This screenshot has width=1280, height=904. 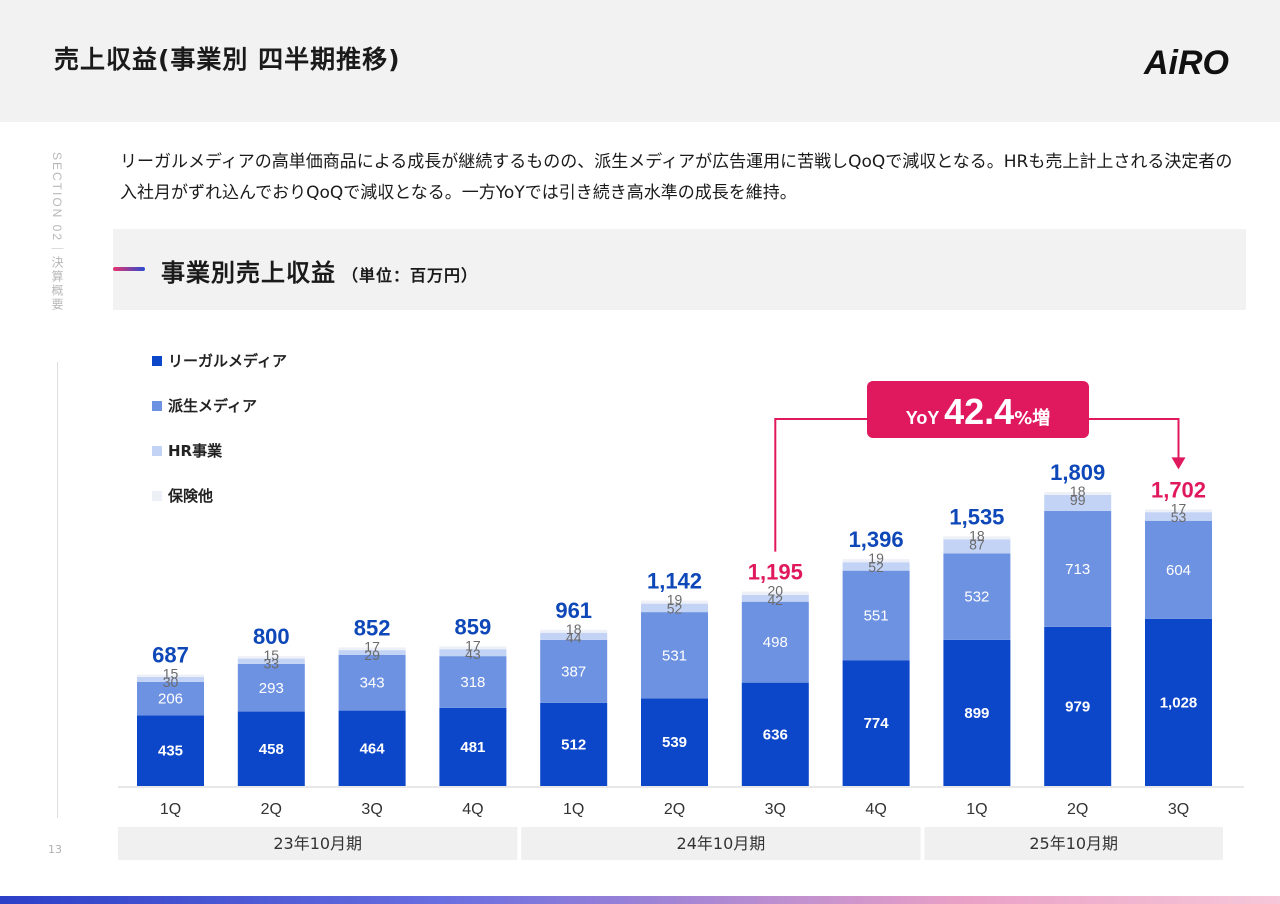 What do you see at coordinates (227, 361) in the screenshot?
I see `legend-label: リーガルメディア` at bounding box center [227, 361].